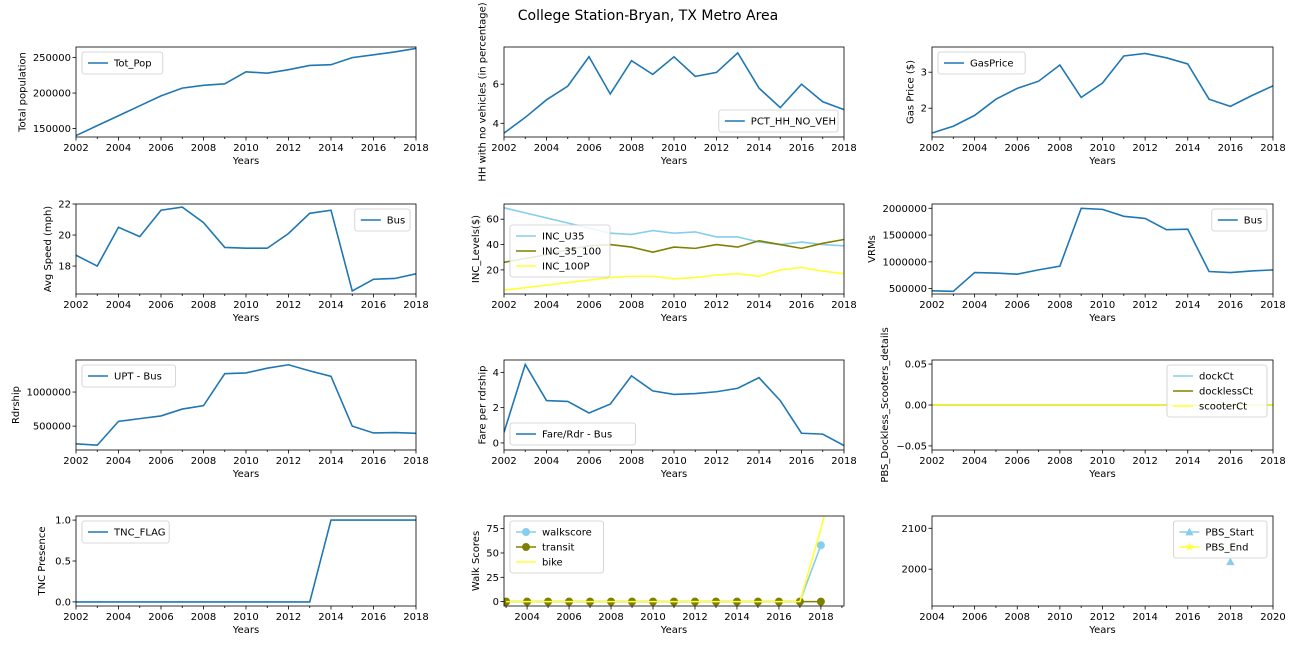  I want to click on series-line-GasPrice, so click(1102, 93).